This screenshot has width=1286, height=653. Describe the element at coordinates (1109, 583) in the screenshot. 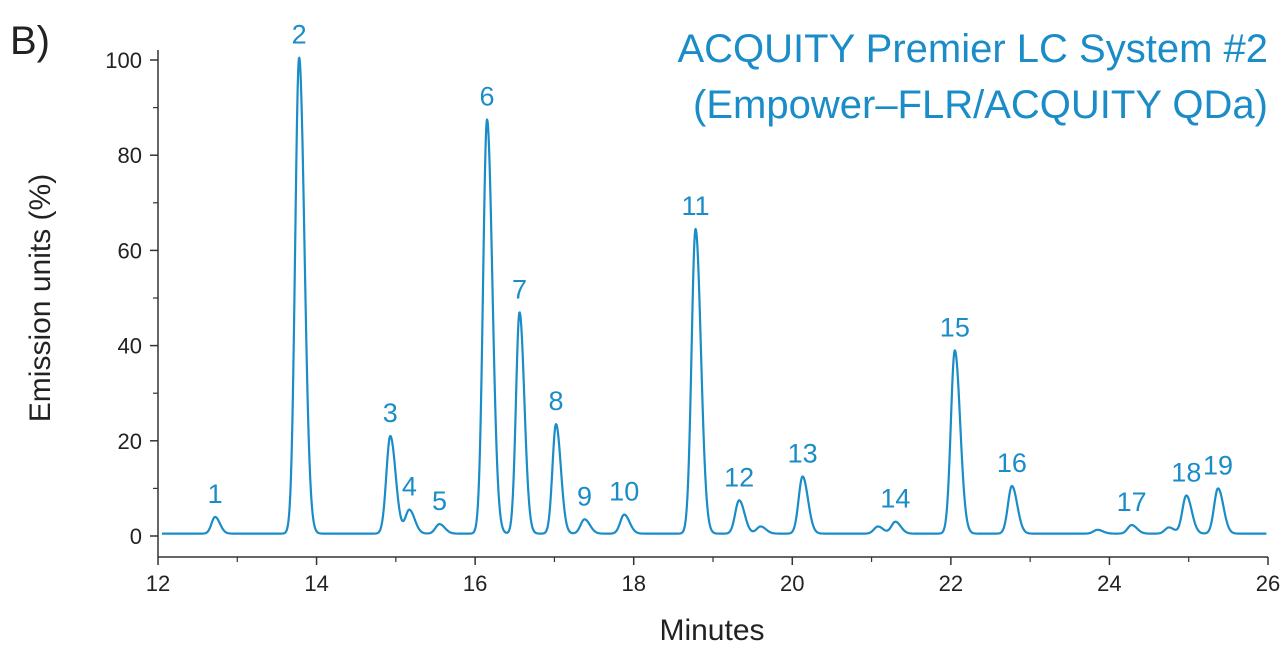

I see `x-tick-label: 24` at that location.